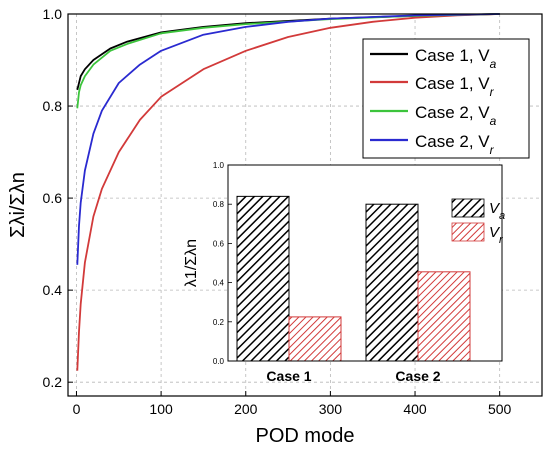  Describe the element at coordinates (18, 205) in the screenshot. I see `main-y-axis-label: Σλi/Σλn` at that location.